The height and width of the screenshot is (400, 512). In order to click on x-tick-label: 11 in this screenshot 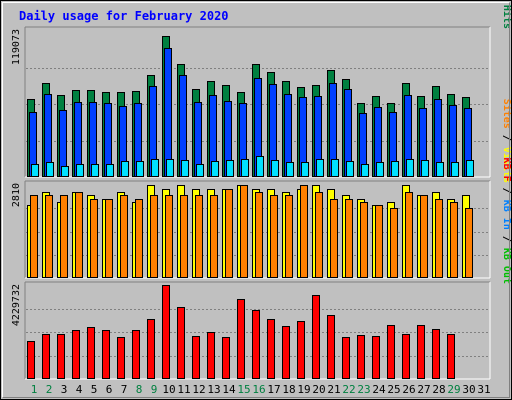, I will do `click(183, 389)`.